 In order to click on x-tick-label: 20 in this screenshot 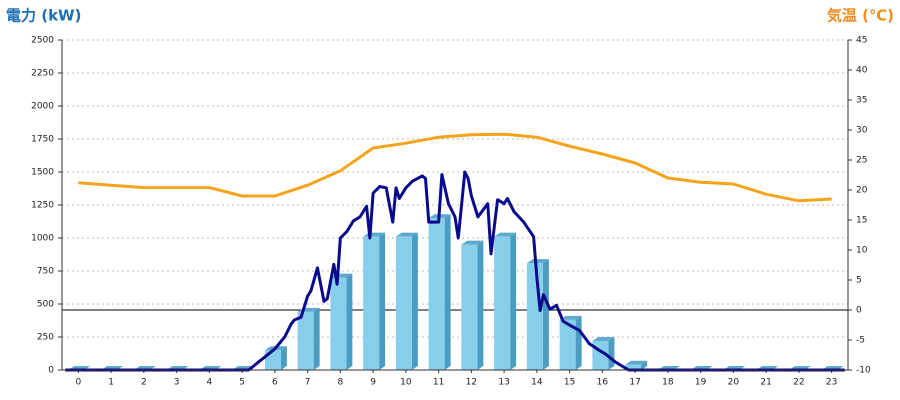, I will do `click(734, 383)`.